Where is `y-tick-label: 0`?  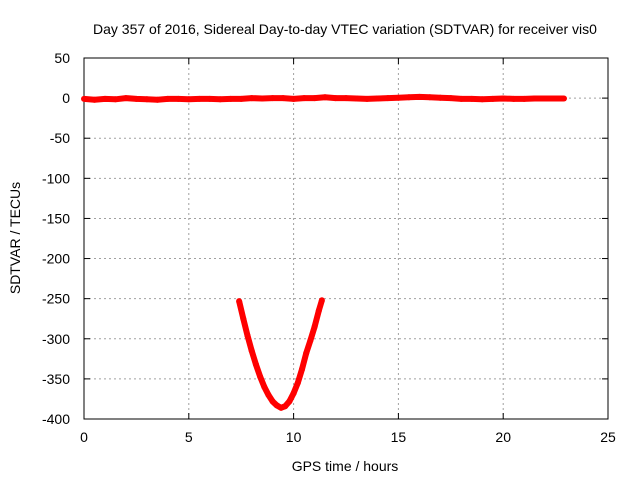
y-tick-label: 0 is located at coordinates (66, 98).